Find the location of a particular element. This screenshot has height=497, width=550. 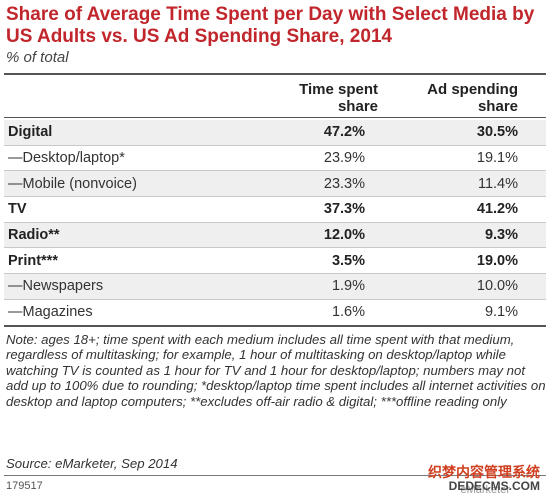

time-spent-value: 3.5% is located at coordinates (285, 261).